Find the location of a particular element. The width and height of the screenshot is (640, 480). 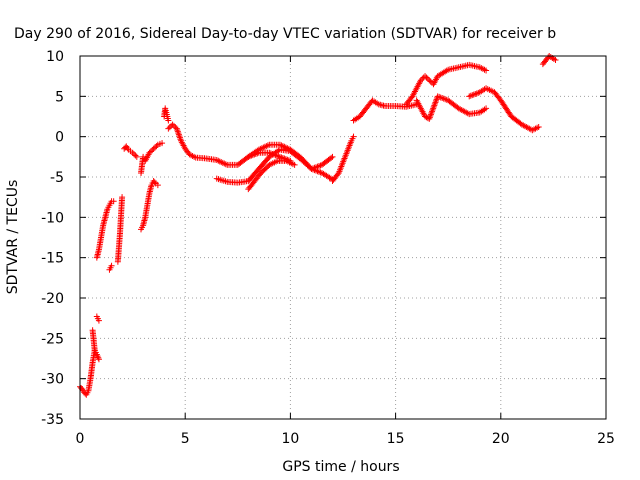

y-tick-labels: -35 -30 -25 -20 -15 -10 -5 0 5 10 is located at coordinates (52, 238).